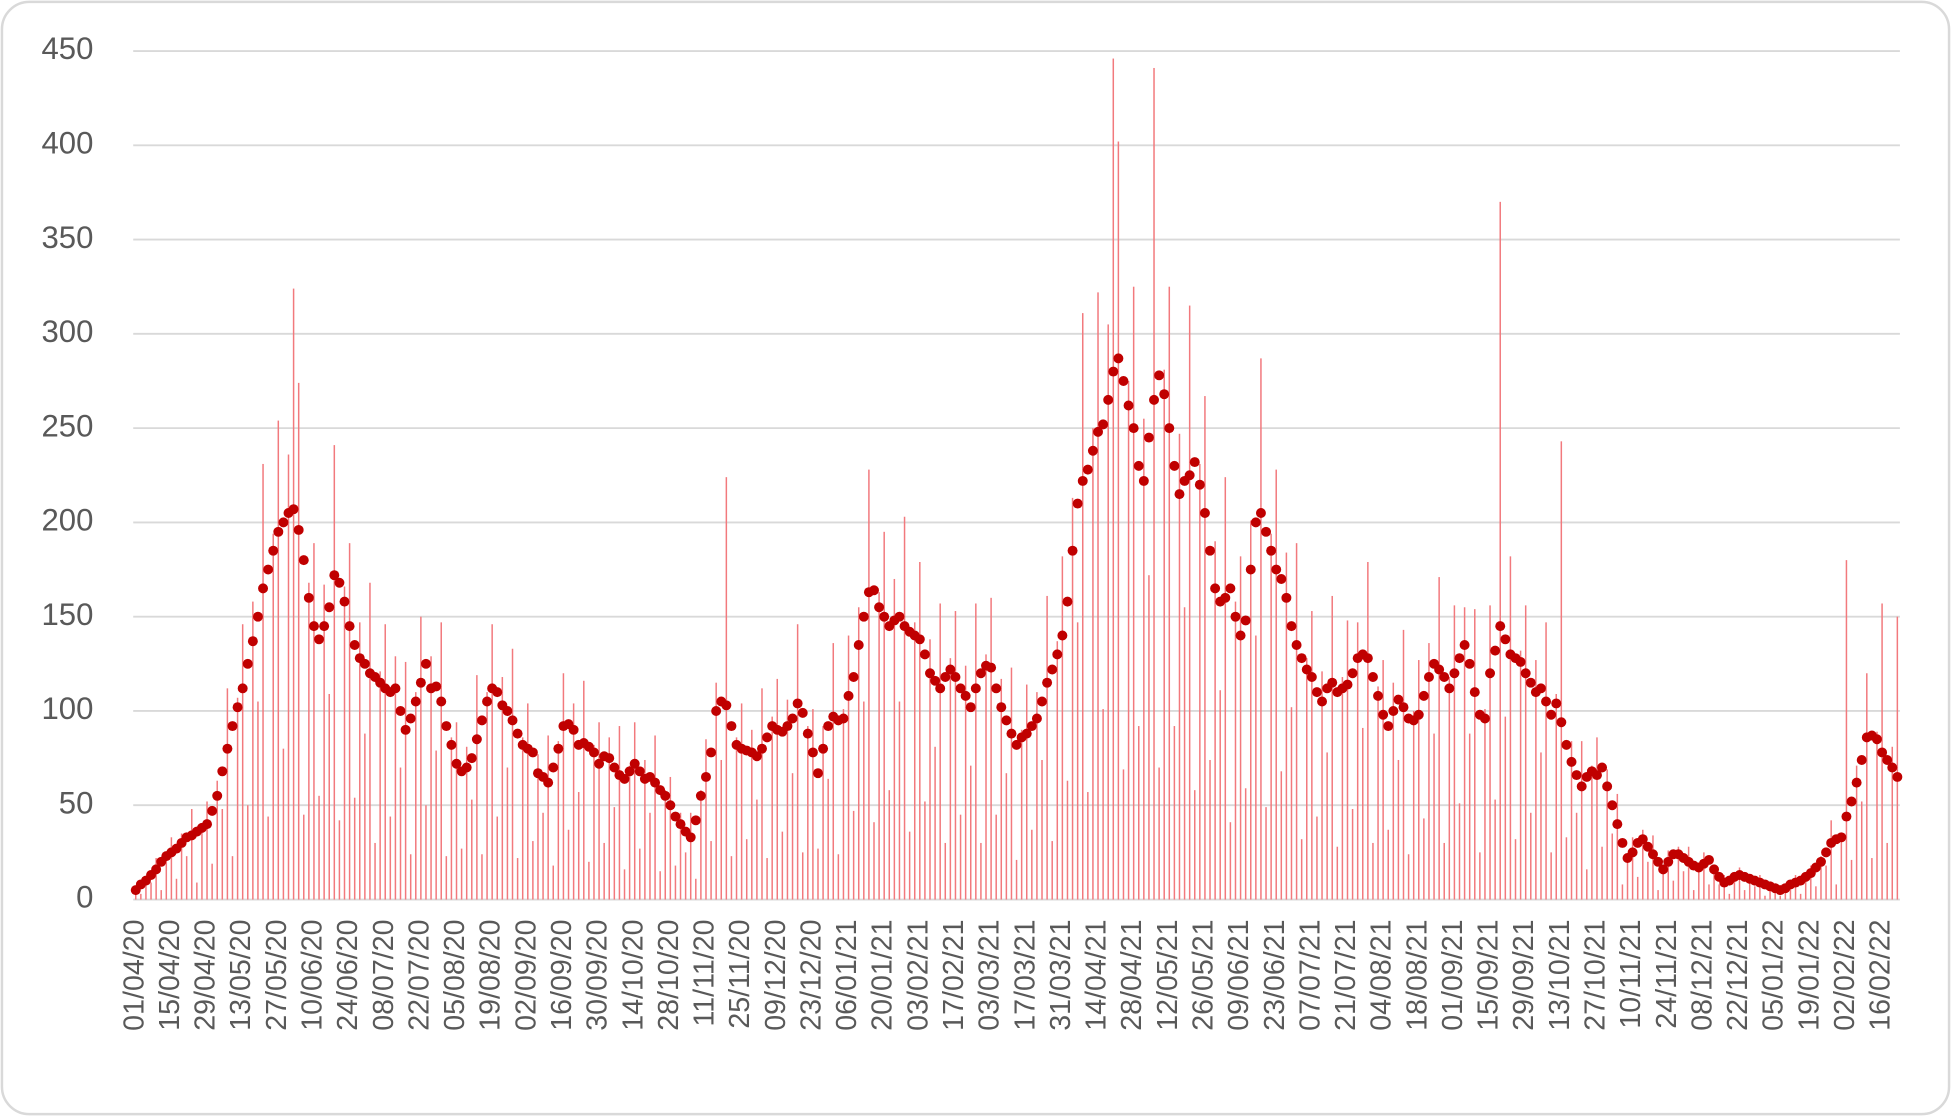 The image size is (1951, 1116). What do you see at coordinates (68, 237) in the screenshot?
I see `y-tick-label: 350` at bounding box center [68, 237].